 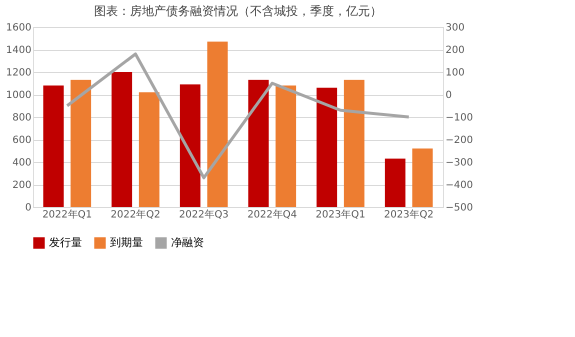 What do you see at coordinates (126, 242) in the screenshot?
I see `legend-label: 到期量` at bounding box center [126, 242].